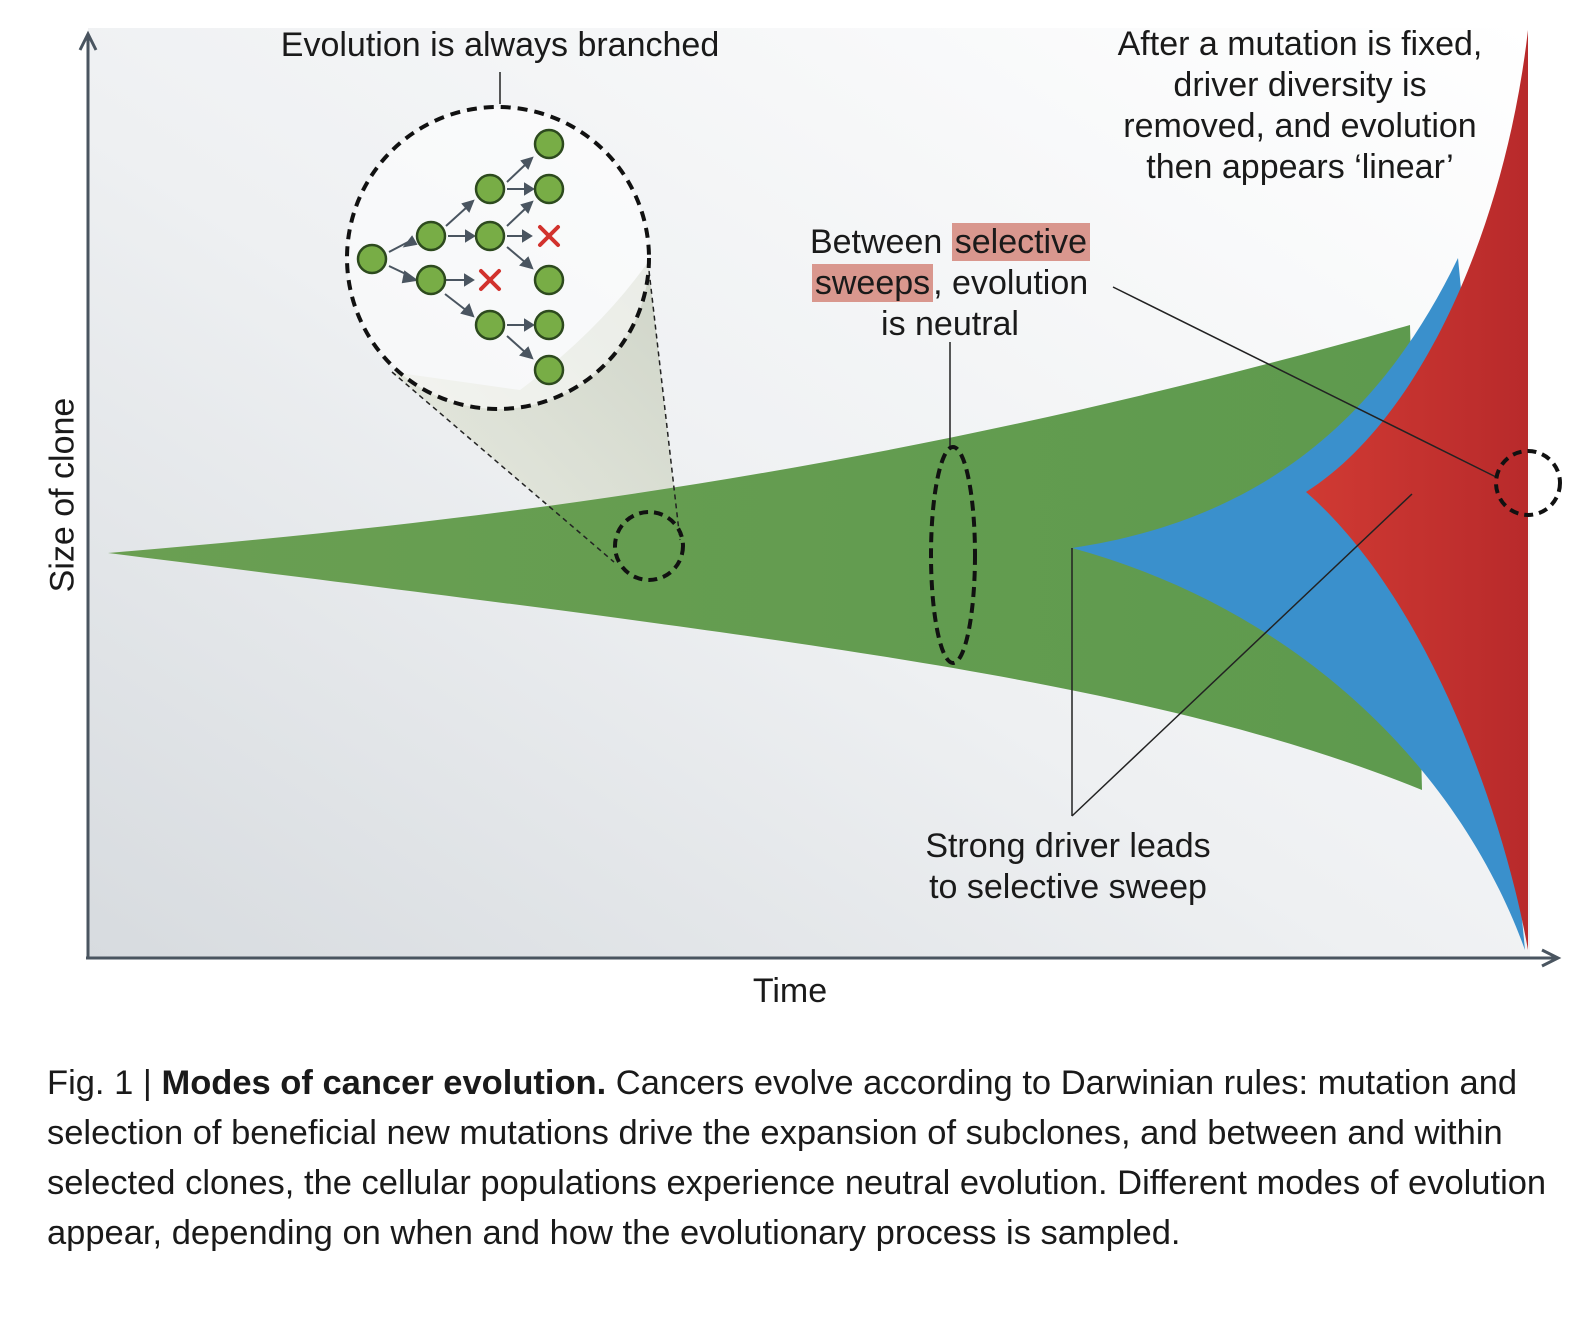 Image resolution: width=1582 pixels, height=1326 pixels. I want to click on second-subclone-area, so click(1417, 490).